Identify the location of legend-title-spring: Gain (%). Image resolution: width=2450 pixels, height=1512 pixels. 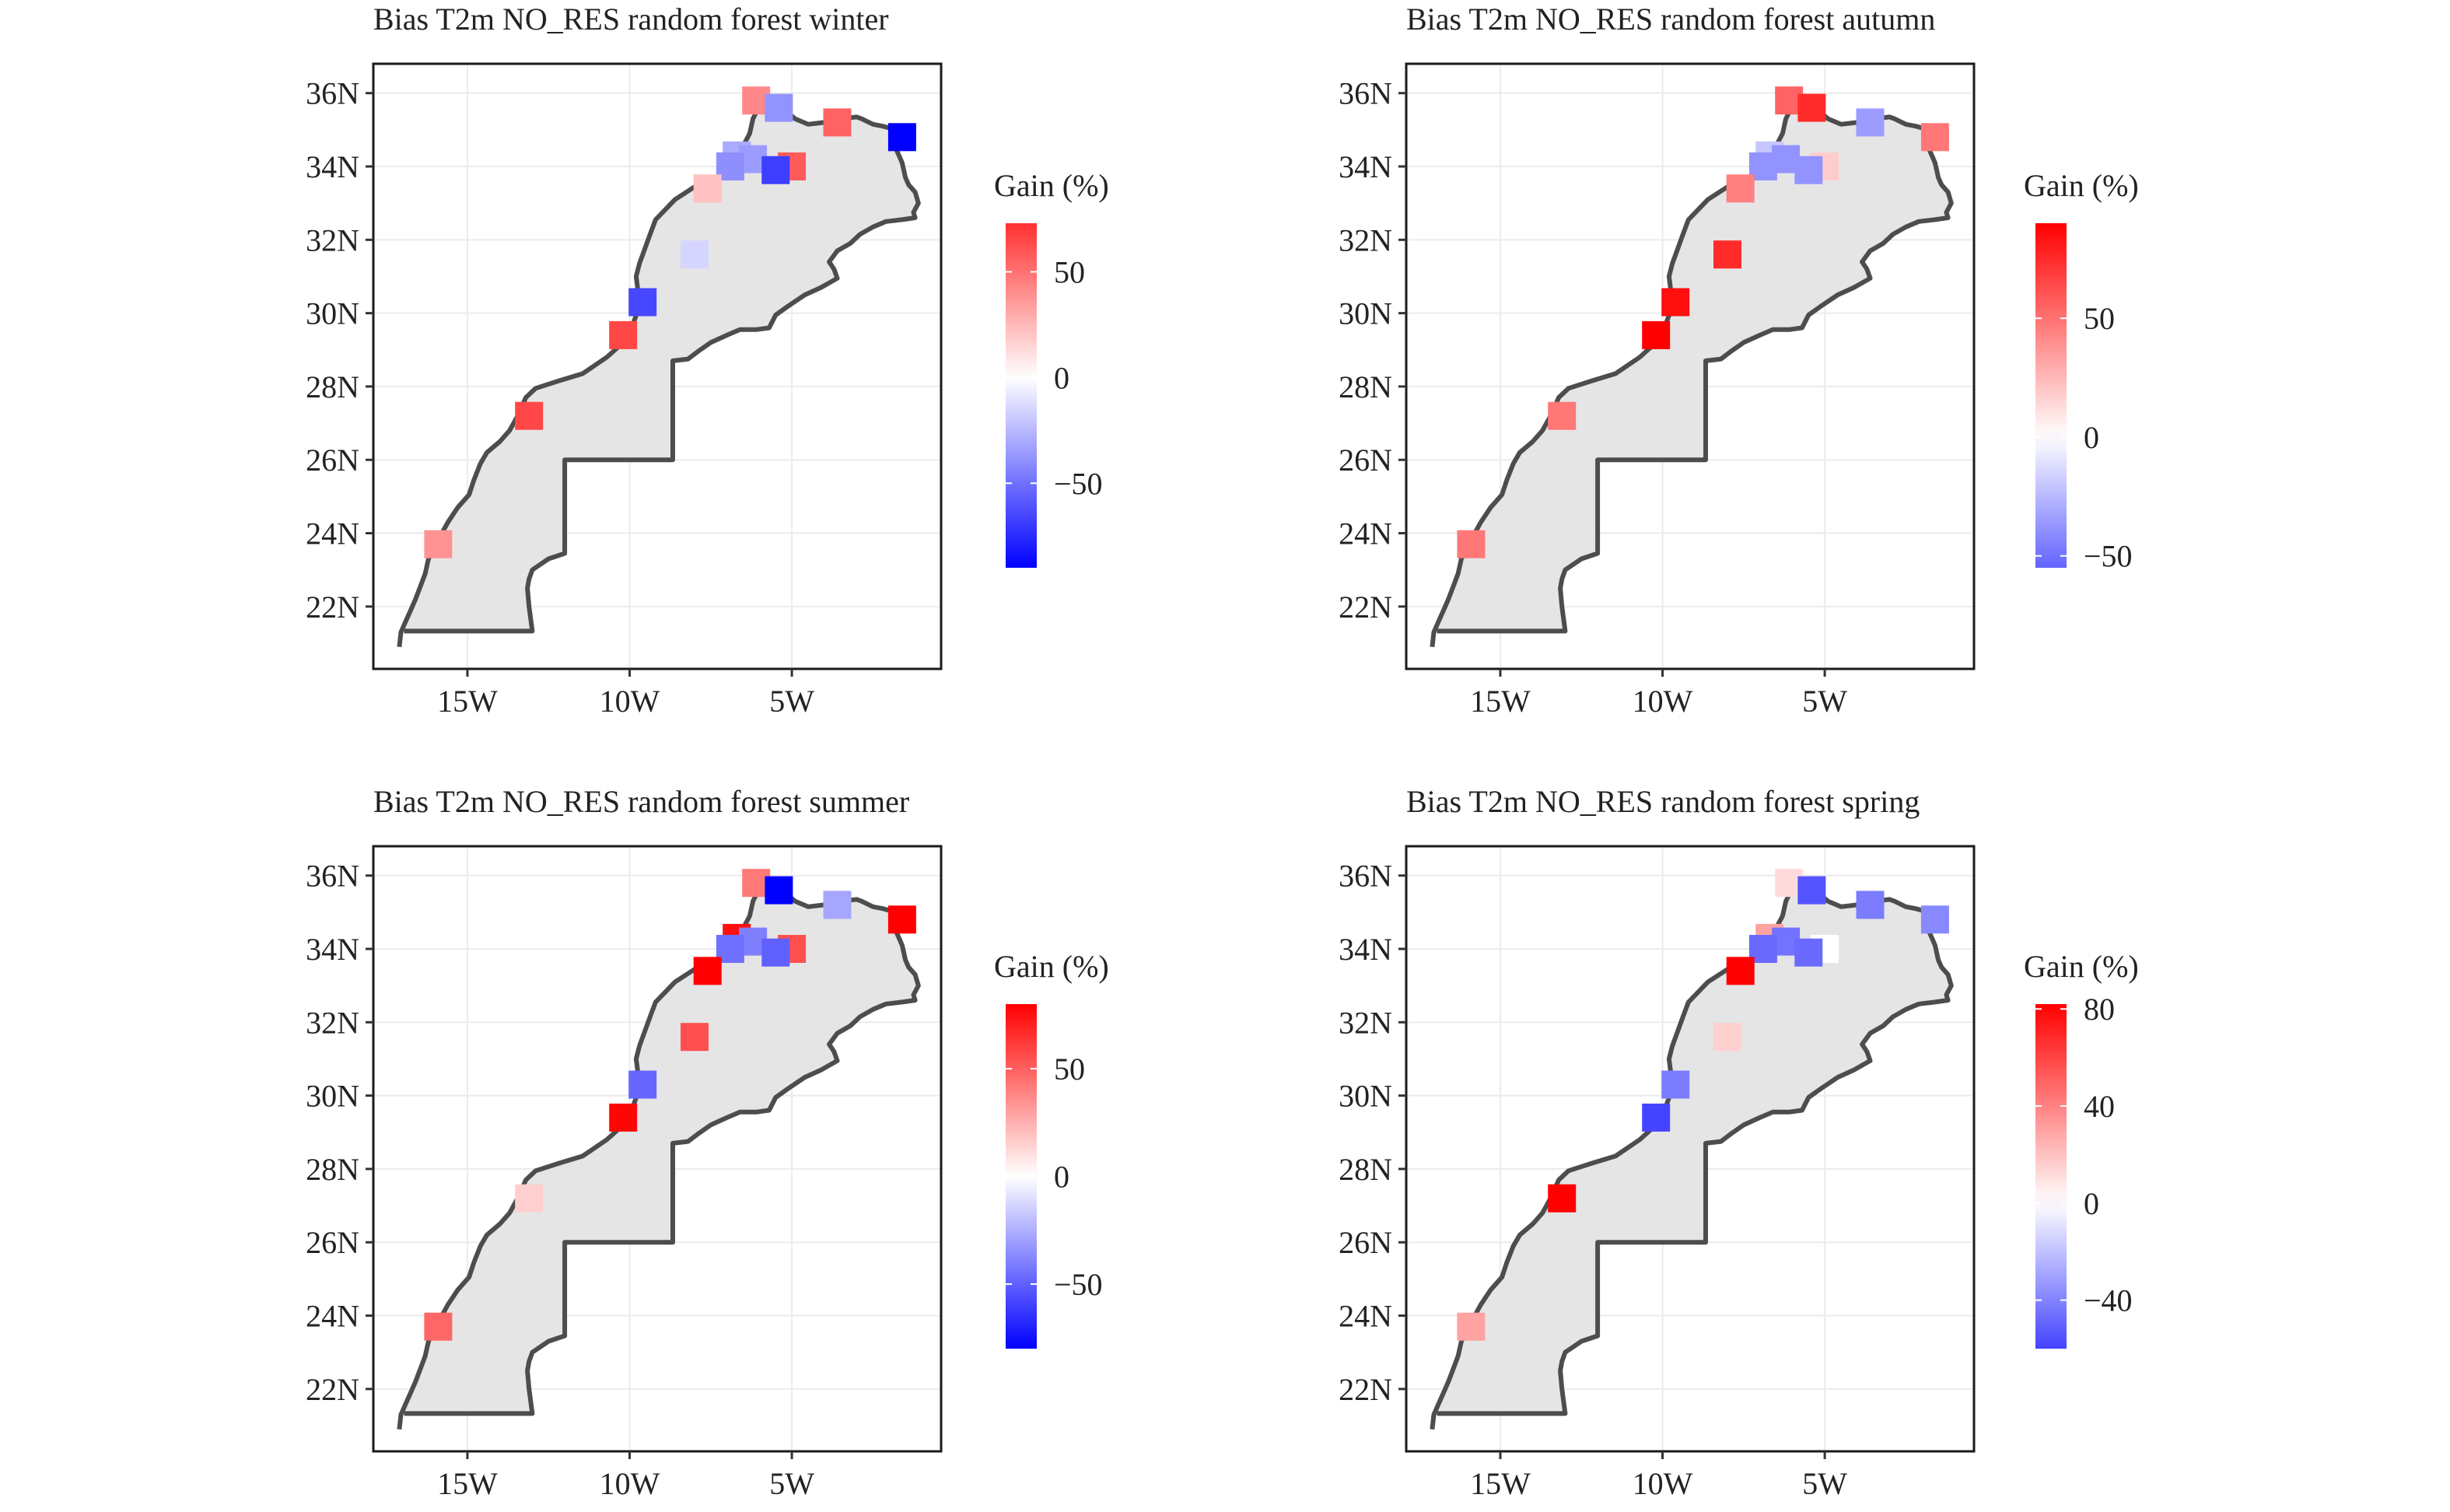
(2081, 967).